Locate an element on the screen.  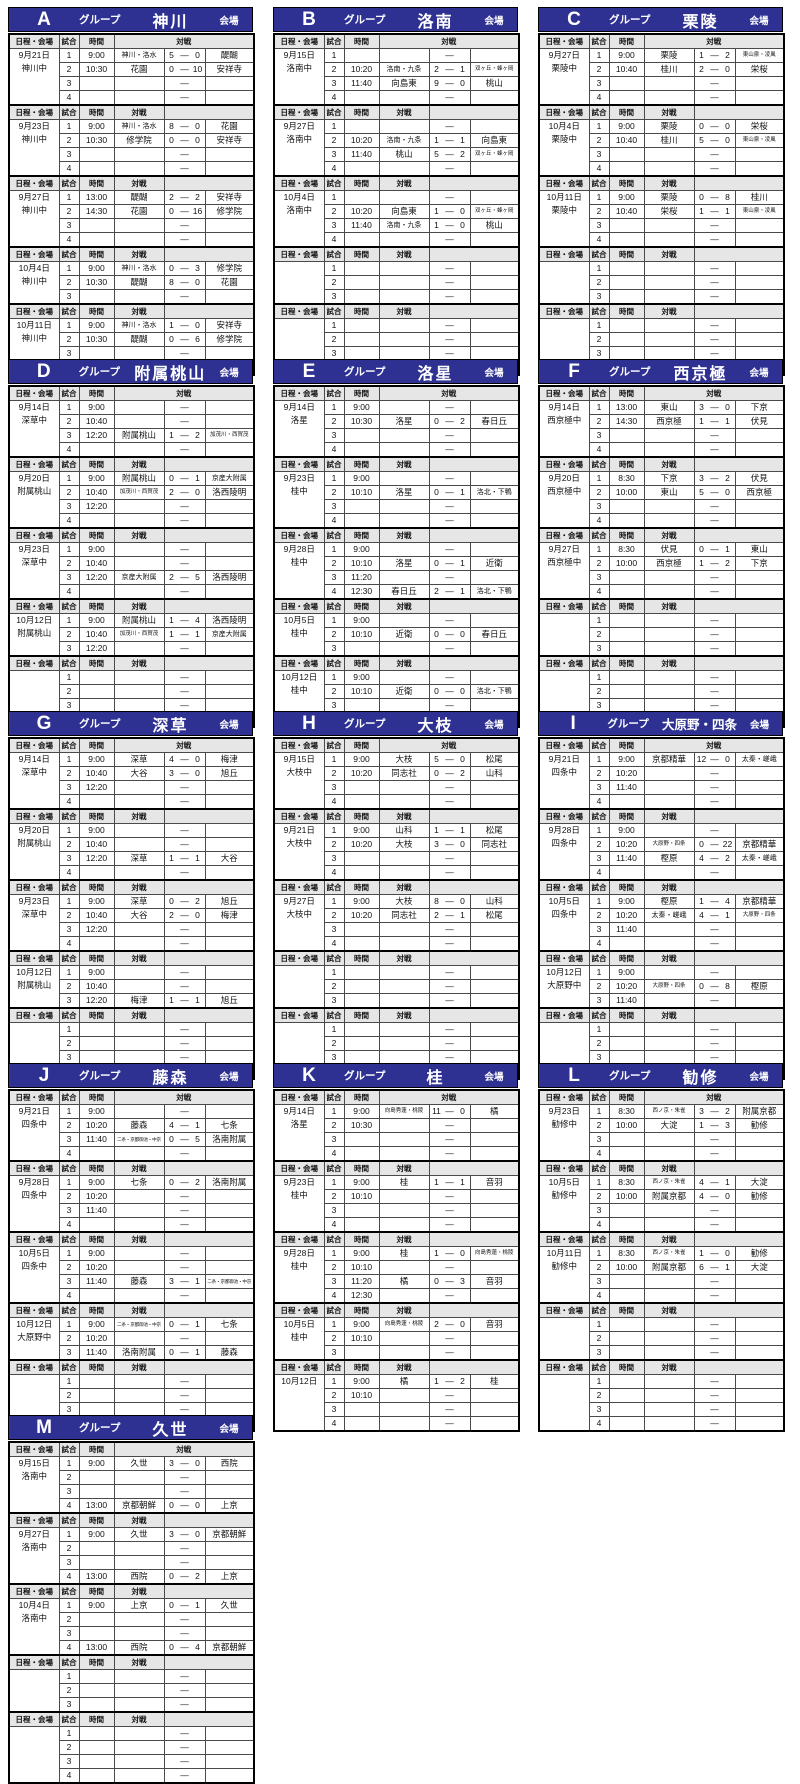
match-row: 10月5日 桂中 1 9:00 向島秀蓮・桃陵 2—0 音羽 is located at coordinates (396, 1339).